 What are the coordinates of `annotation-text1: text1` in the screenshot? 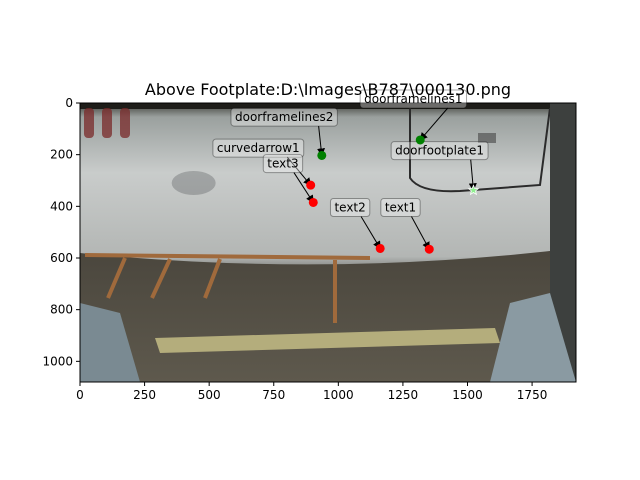 It's located at (405, 224).